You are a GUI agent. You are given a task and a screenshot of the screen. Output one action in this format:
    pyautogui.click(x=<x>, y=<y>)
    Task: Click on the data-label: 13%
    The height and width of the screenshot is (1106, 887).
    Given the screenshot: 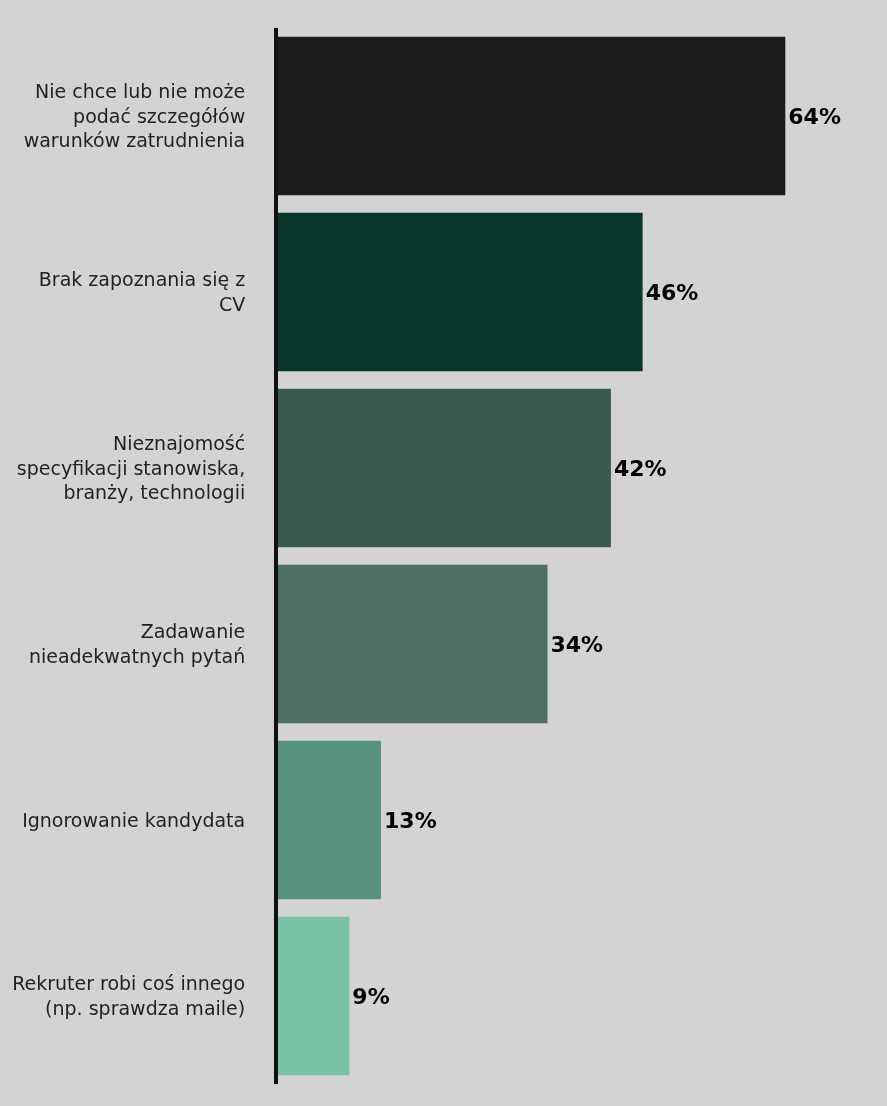 What is the action you would take?
    pyautogui.click(x=410, y=820)
    